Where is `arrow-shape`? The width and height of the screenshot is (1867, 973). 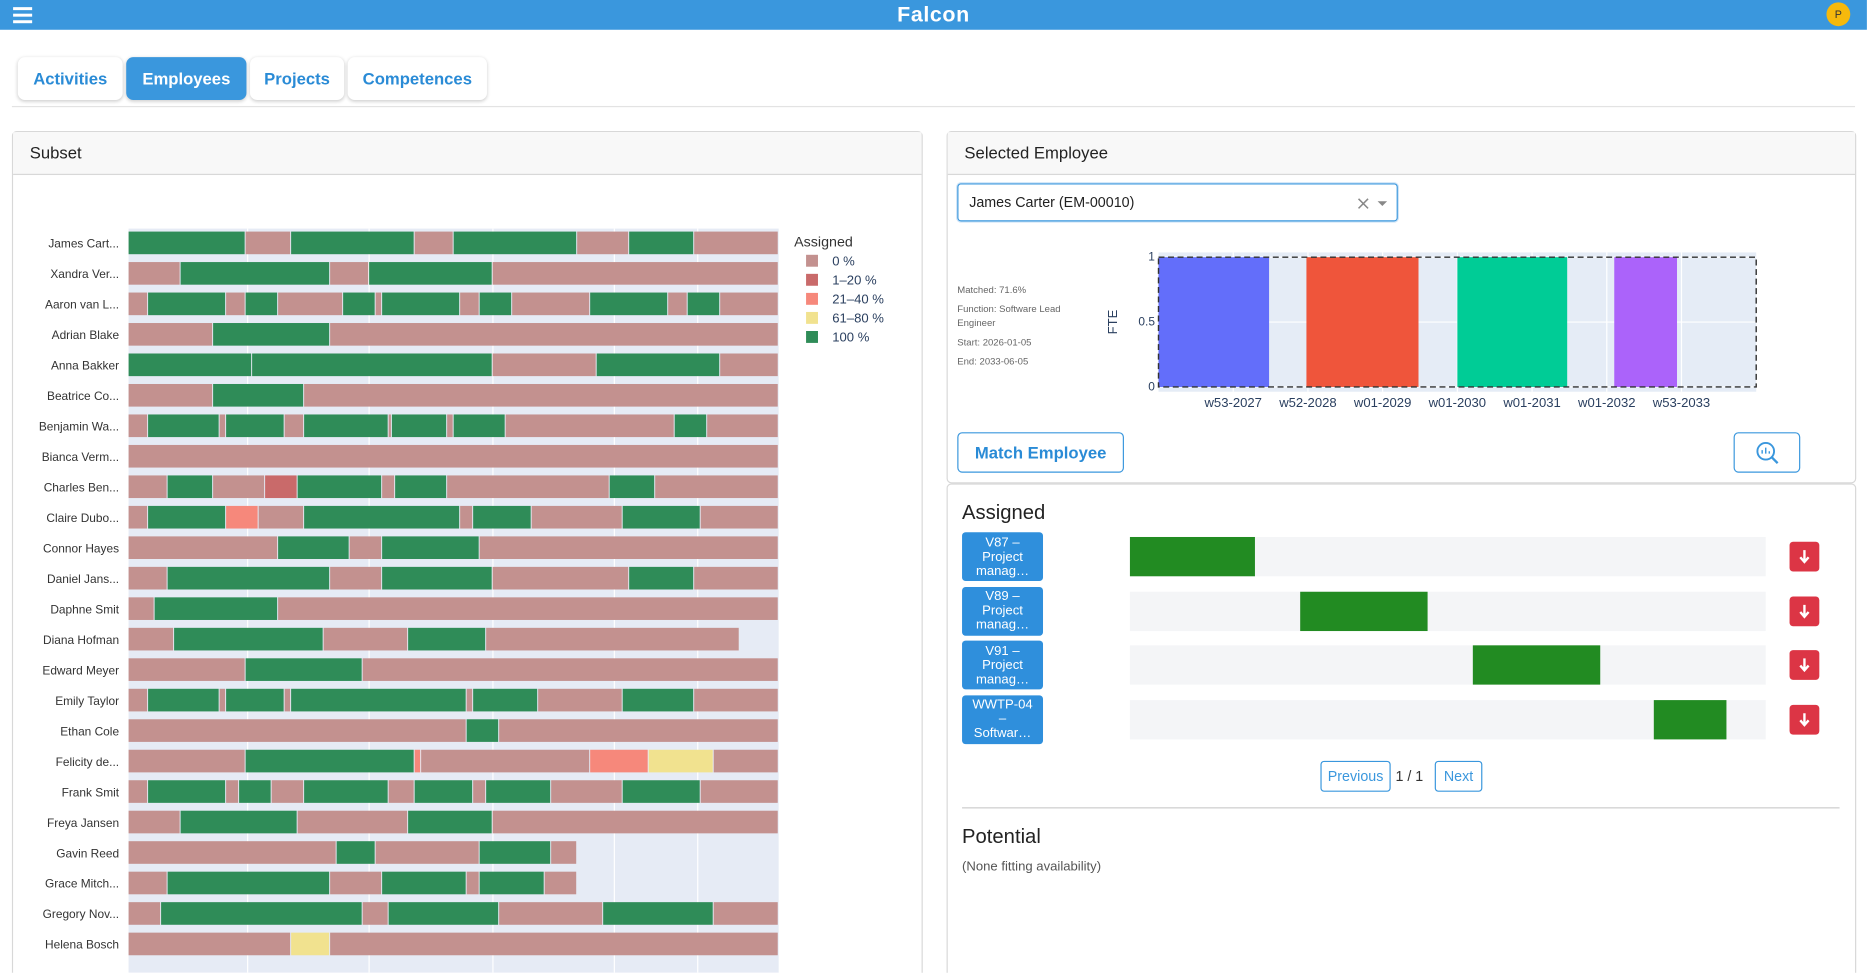
arrow-shape is located at coordinates (1804, 611).